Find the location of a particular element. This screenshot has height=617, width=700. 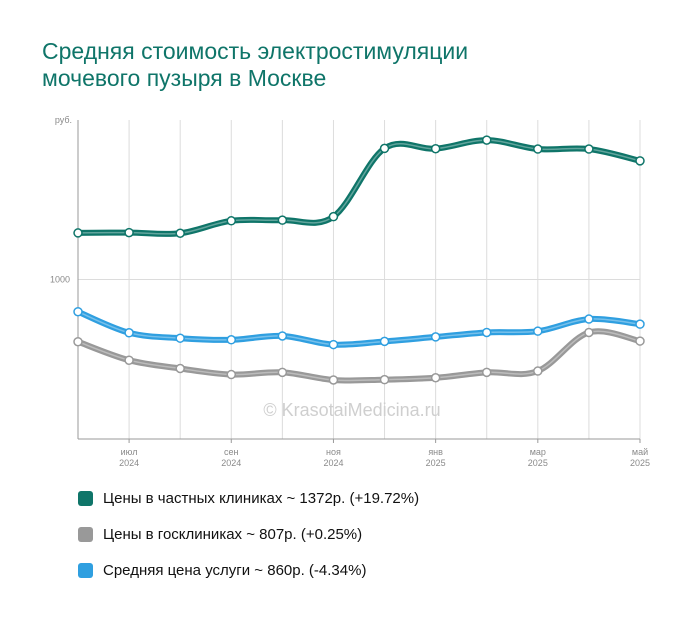

x-tick-label-month: июл is located at coordinates (129, 452).